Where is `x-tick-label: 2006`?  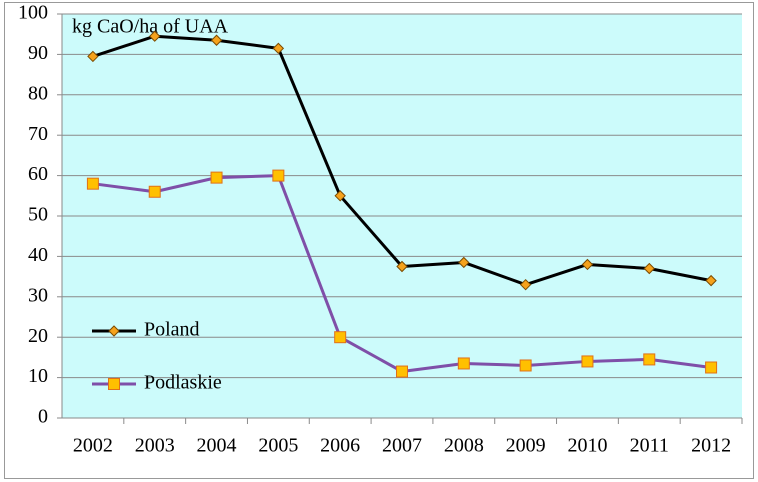
x-tick-label: 2006 is located at coordinates (340, 446).